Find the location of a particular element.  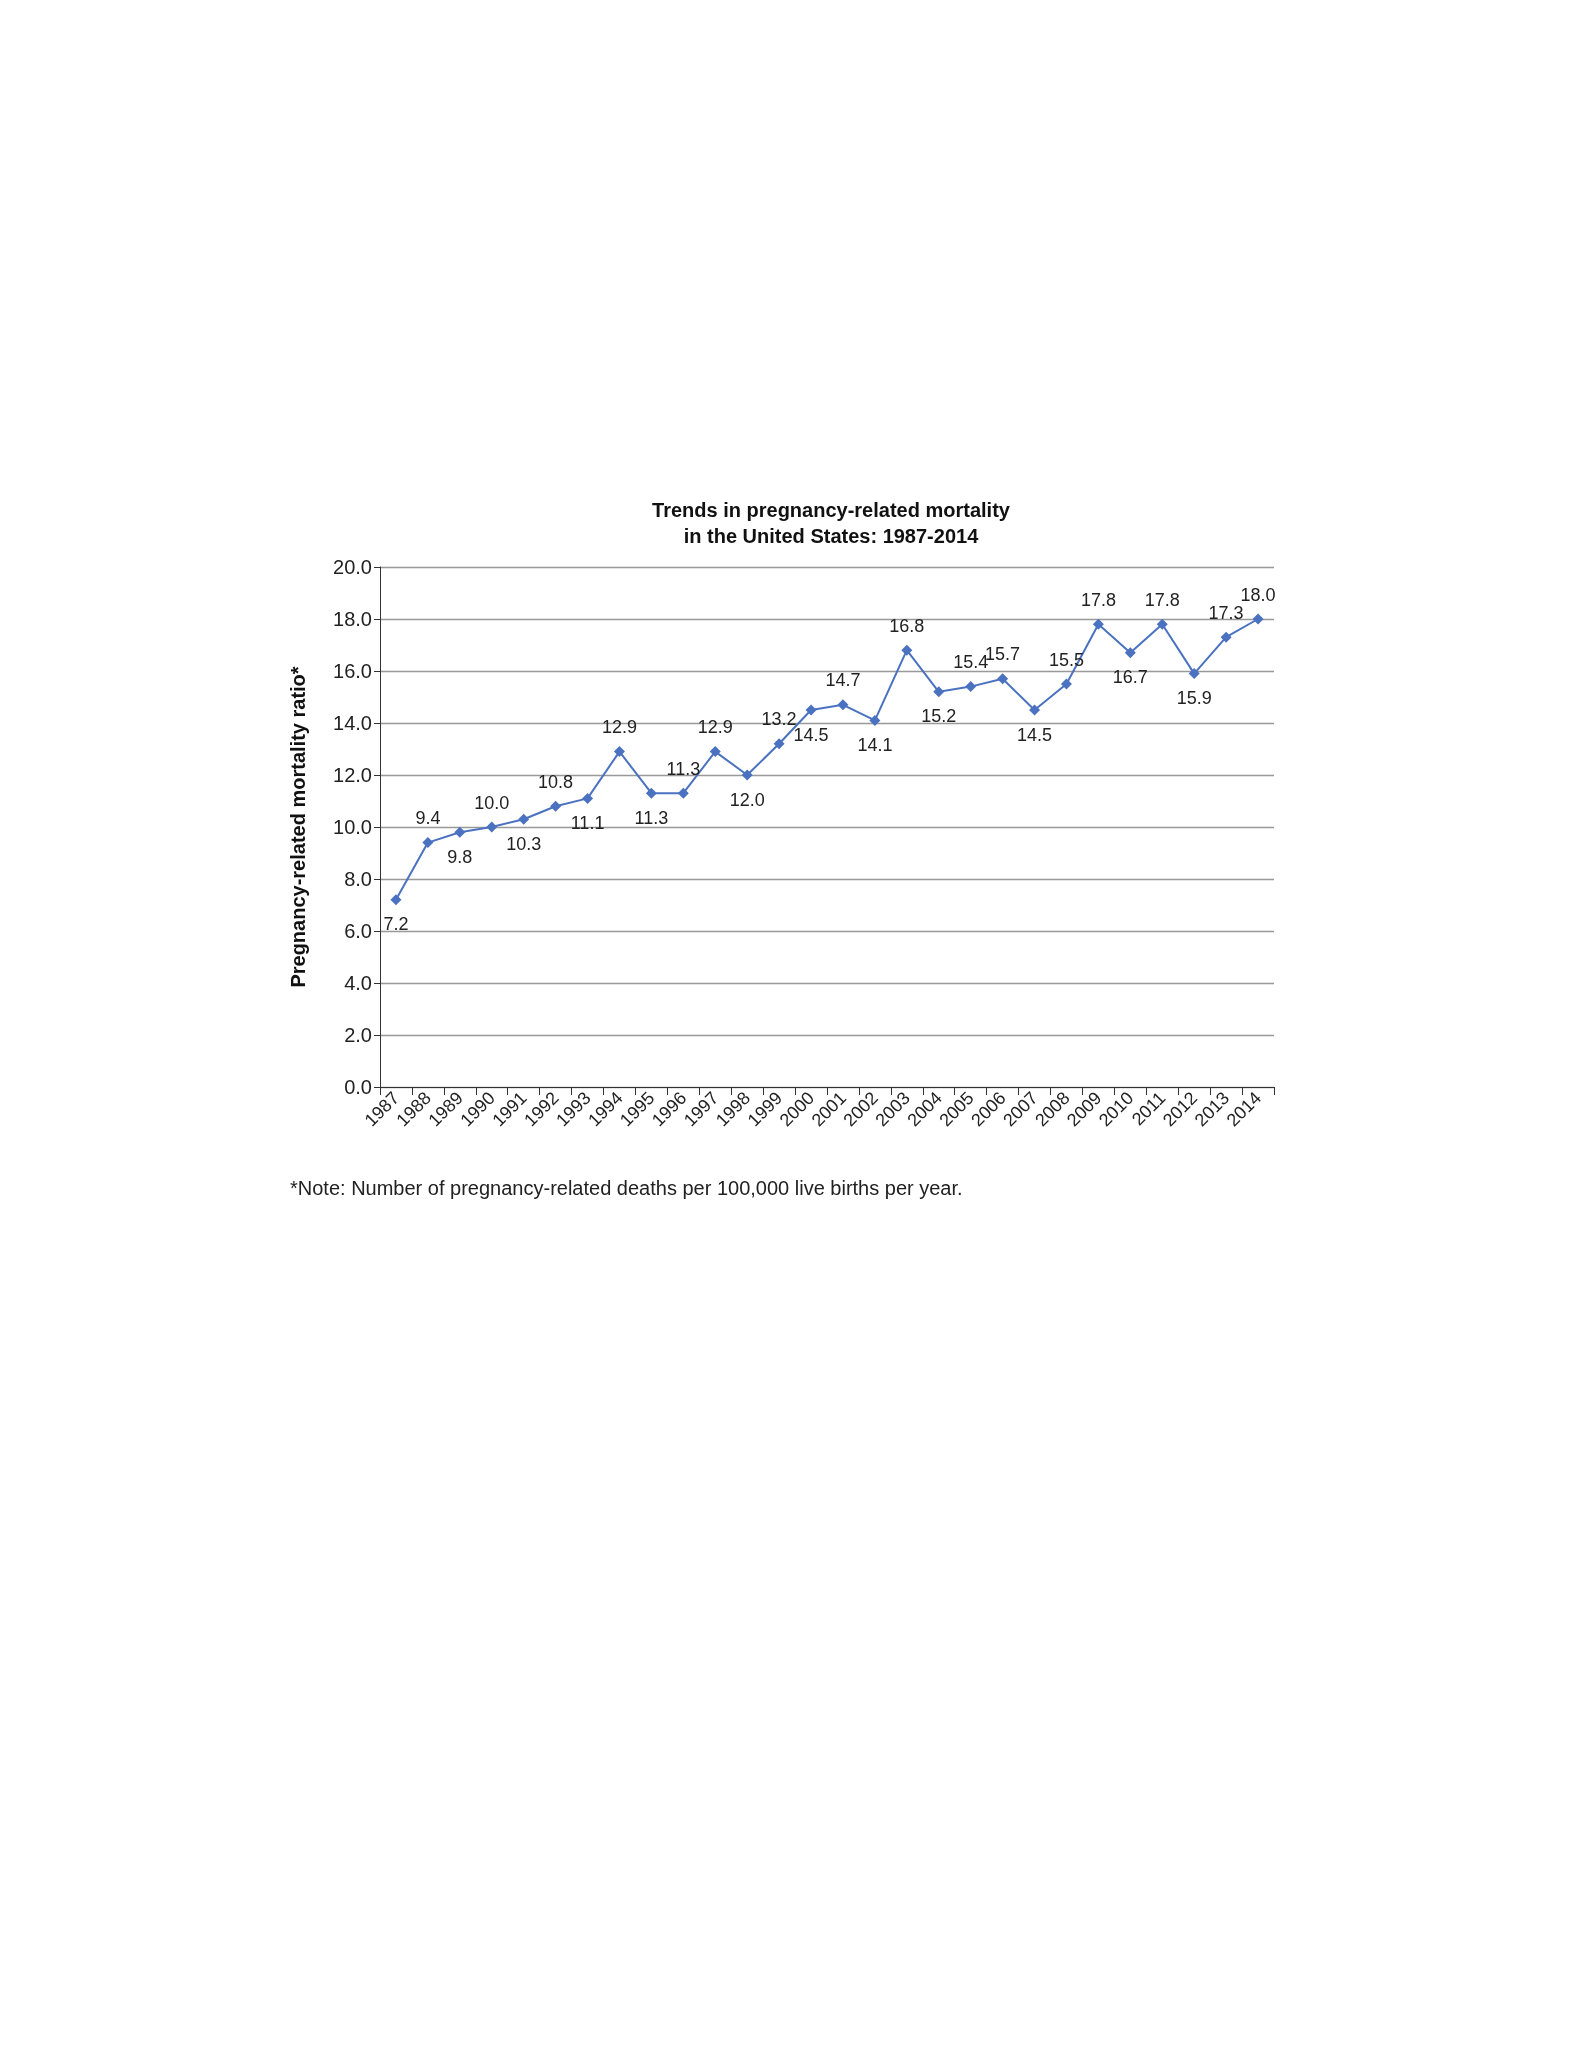

y-tick-label: 16.0 is located at coordinates (352, 671).